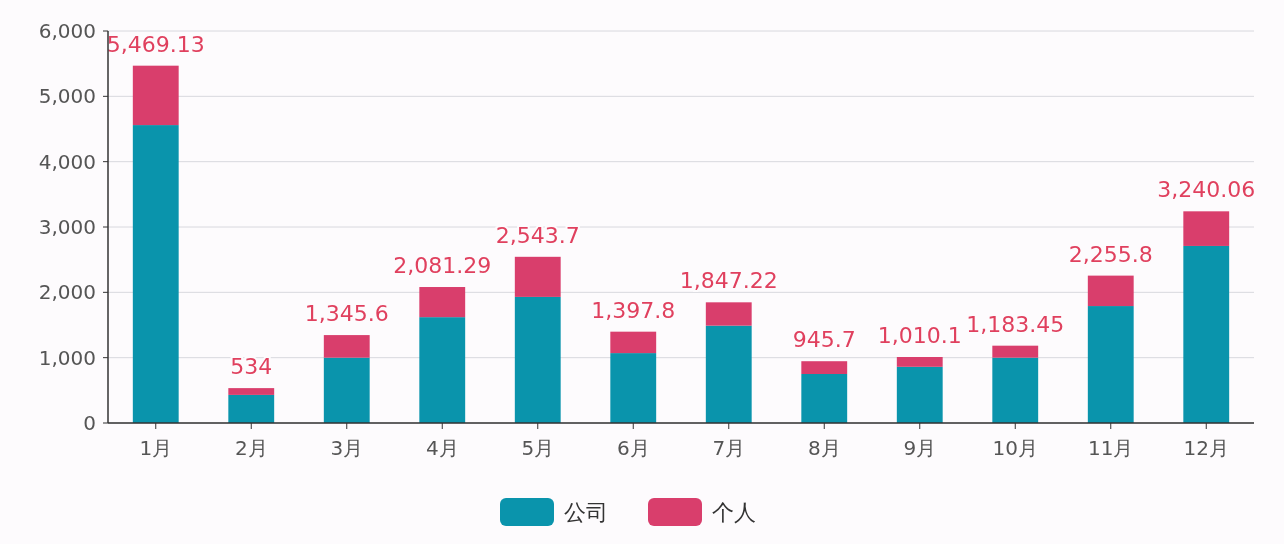 The width and height of the screenshot is (1284, 544). Describe the element at coordinates (251, 448) in the screenshot. I see `x-tick-label: 2月` at that location.